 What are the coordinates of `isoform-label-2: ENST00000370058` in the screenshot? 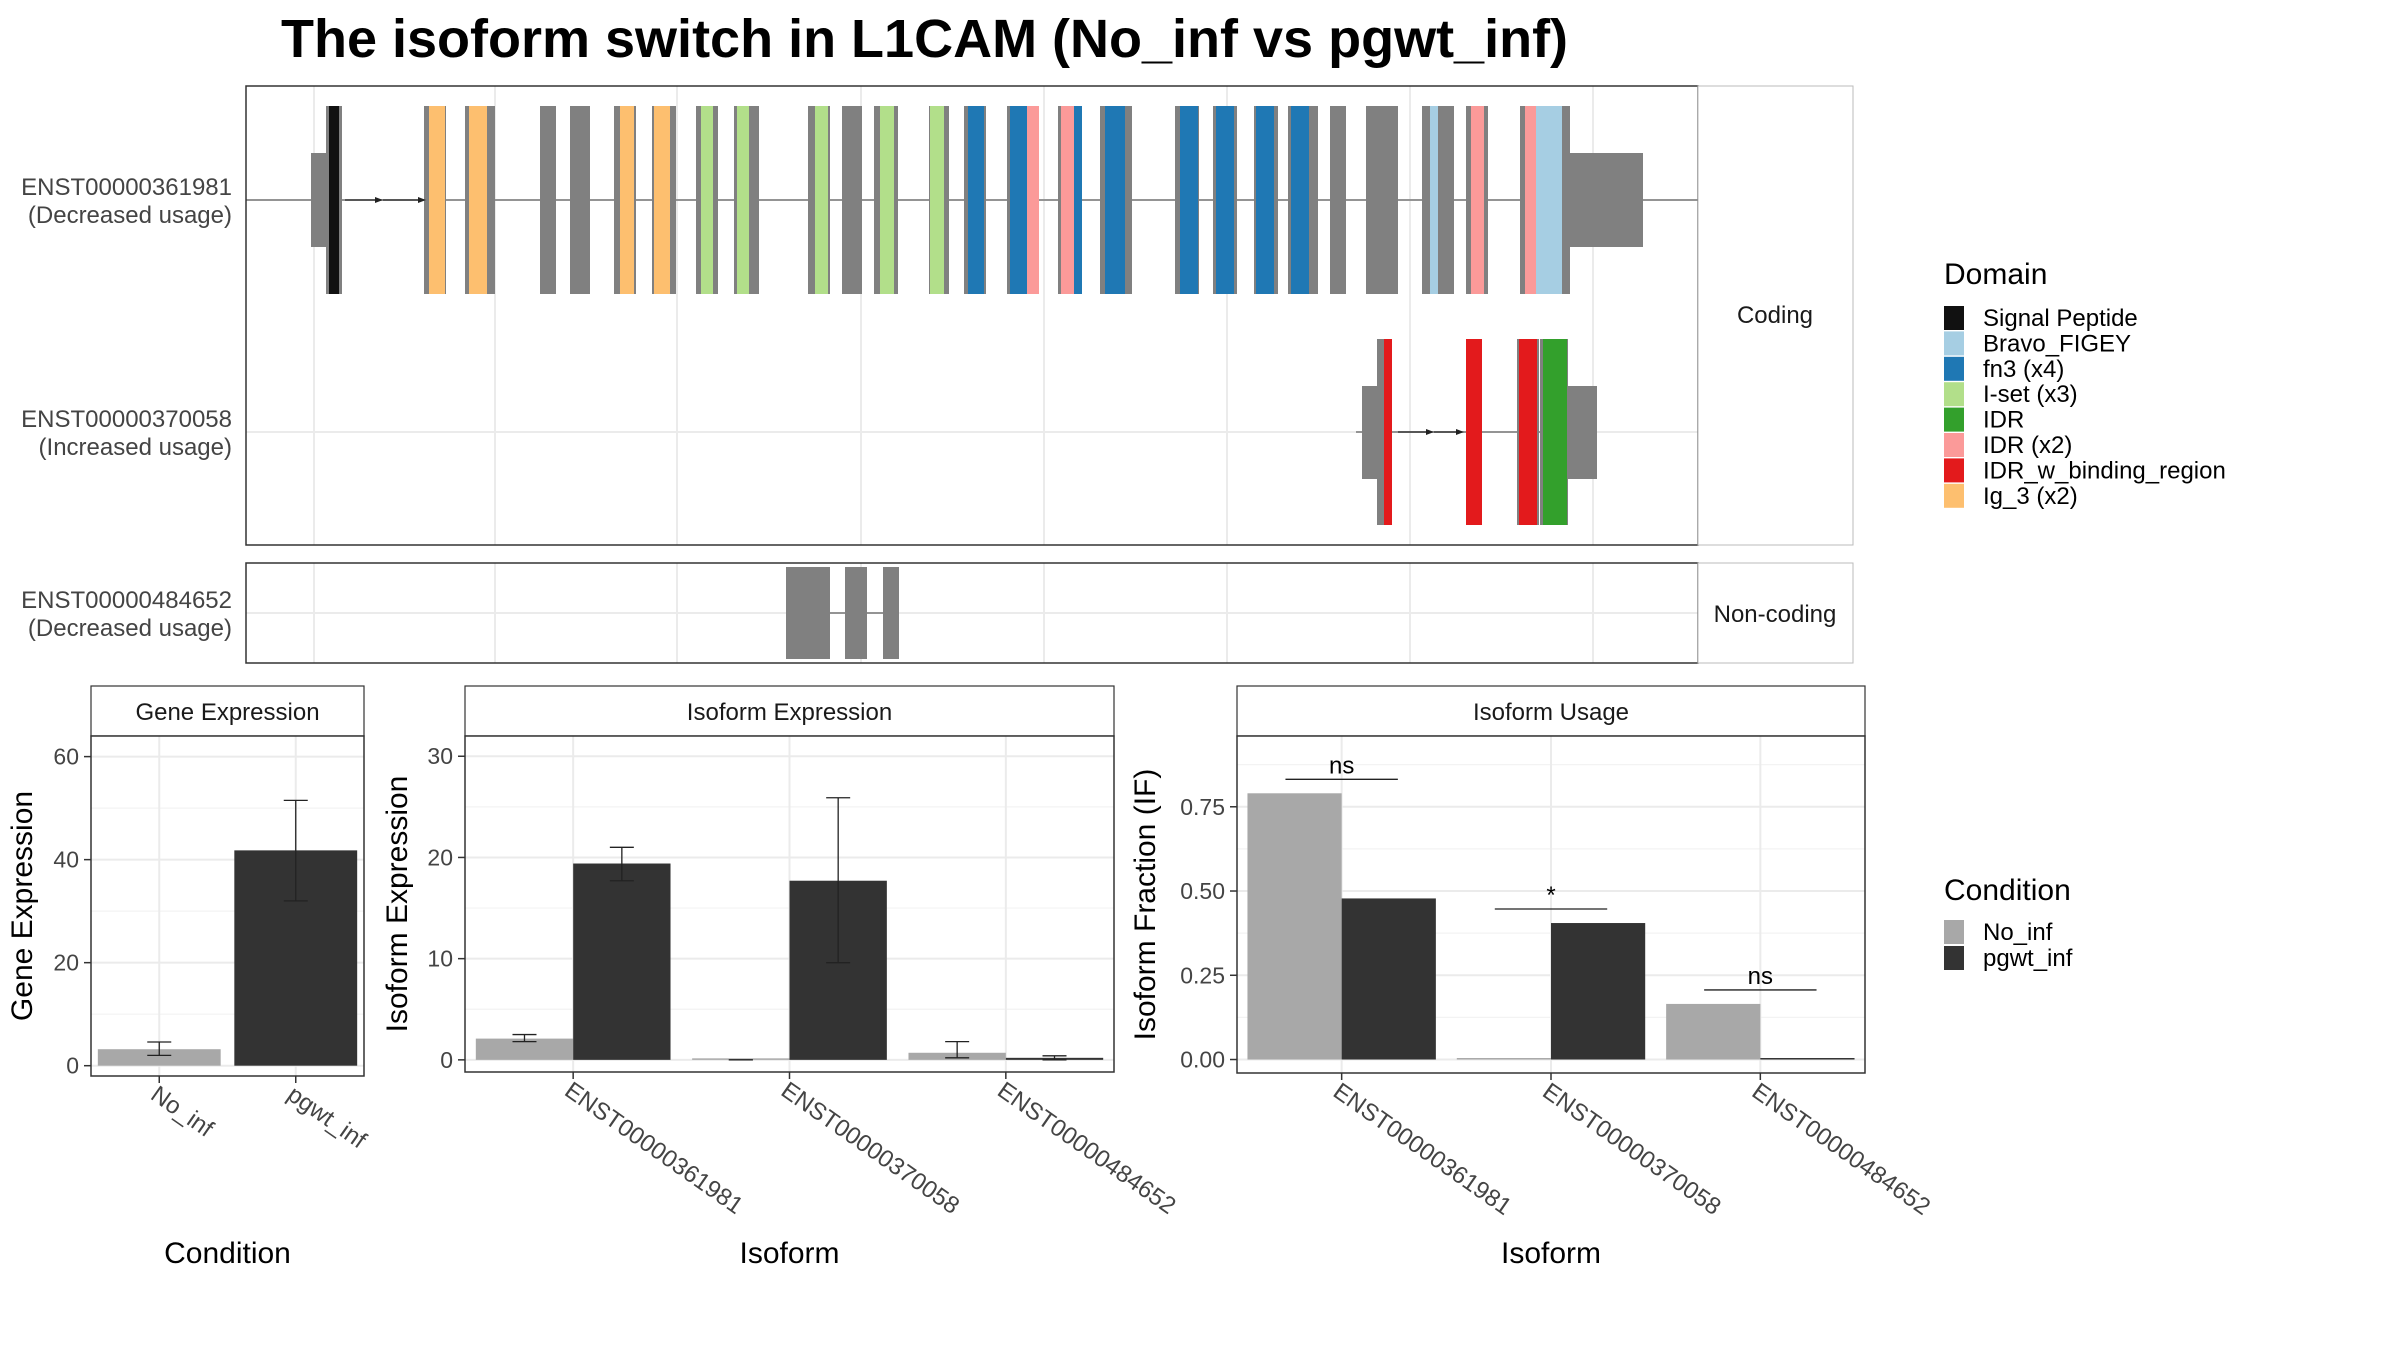 It's located at (126, 419).